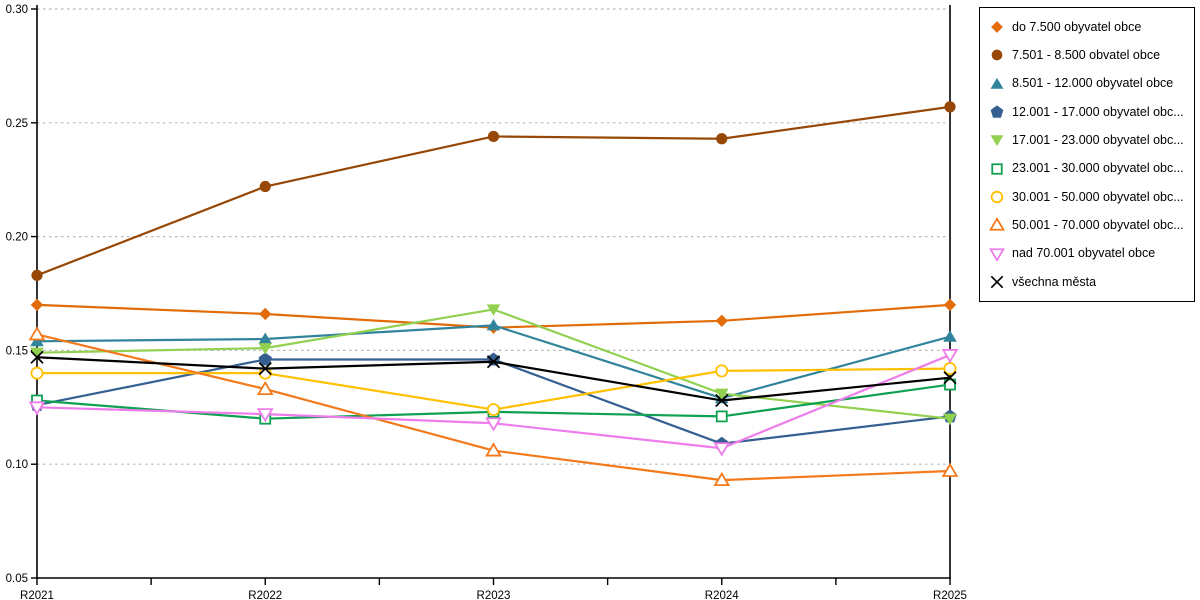 The image size is (1200, 600). I want to click on legend-item: všechna města, so click(1090, 282).